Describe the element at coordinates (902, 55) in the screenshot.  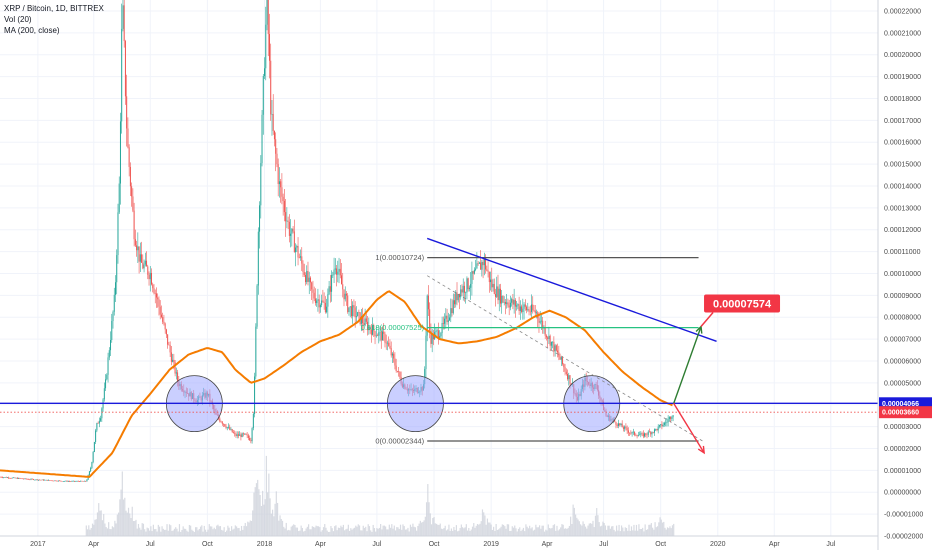
I see `y-tick-label: 0.00020000` at that location.